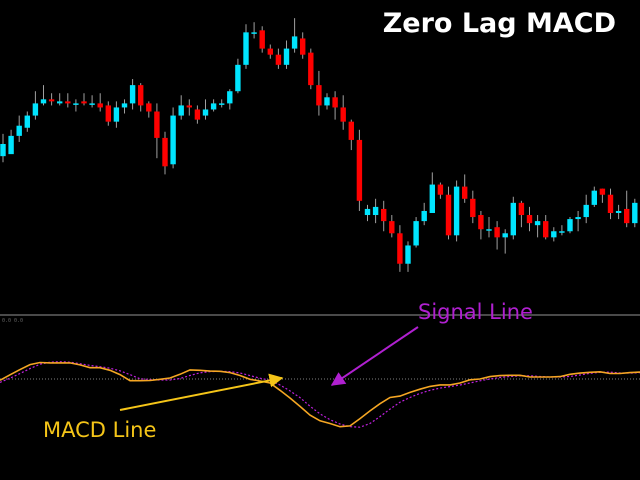  What do you see at coordinates (12, 321) in the screenshot?
I see `indicator-values-label: 0.0 0.0` at bounding box center [12, 321].